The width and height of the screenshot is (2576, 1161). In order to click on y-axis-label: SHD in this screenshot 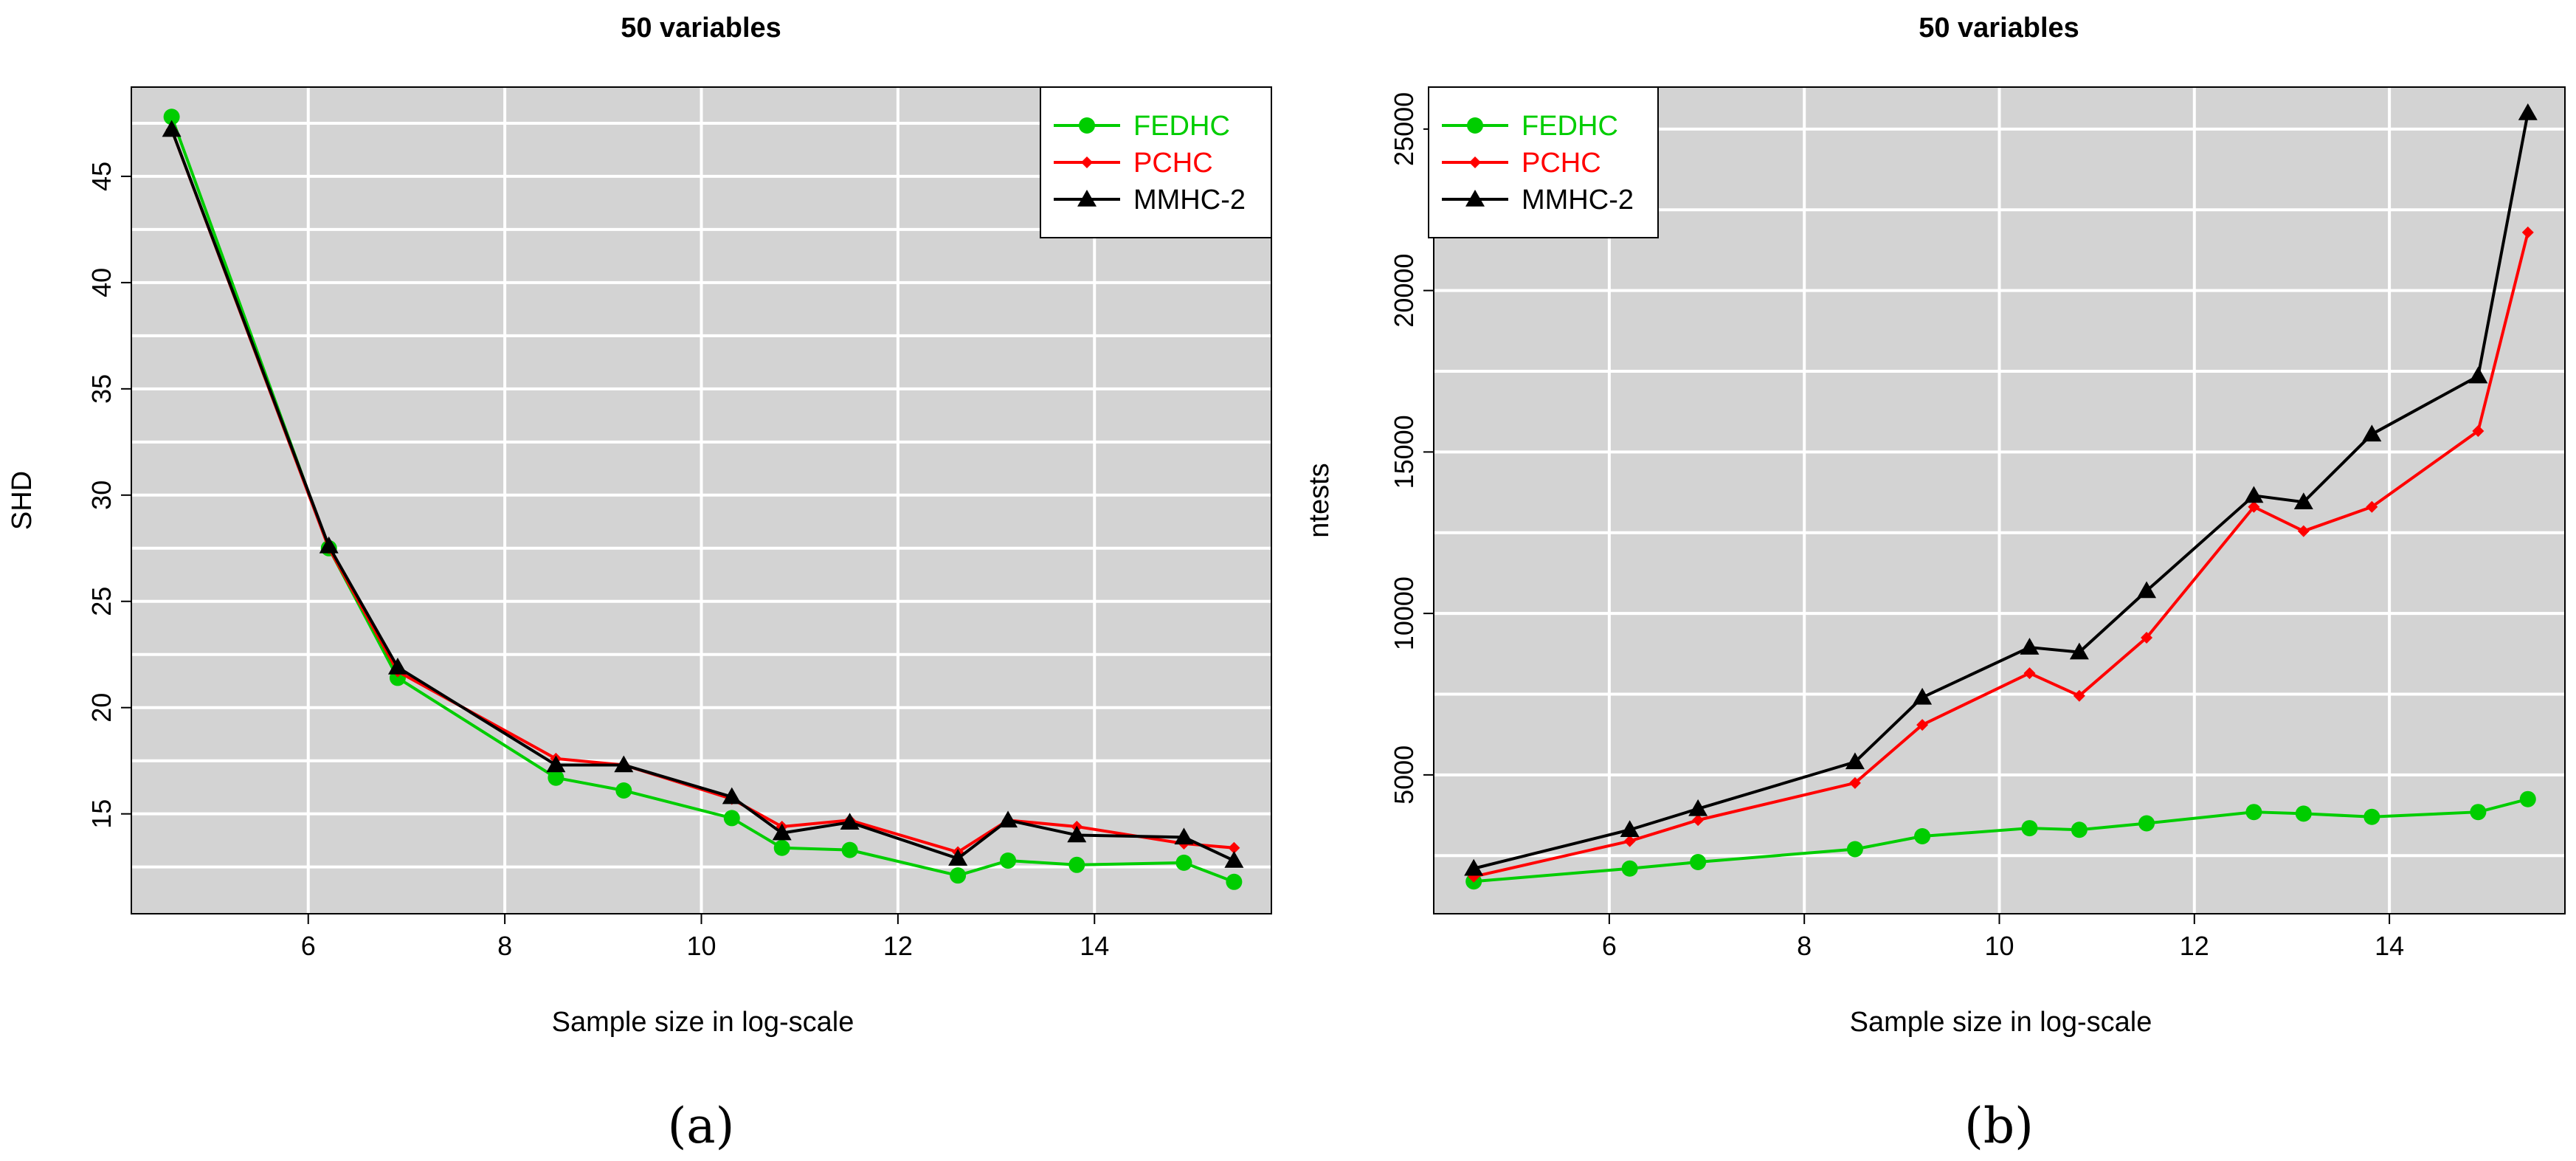, I will do `click(22, 500)`.